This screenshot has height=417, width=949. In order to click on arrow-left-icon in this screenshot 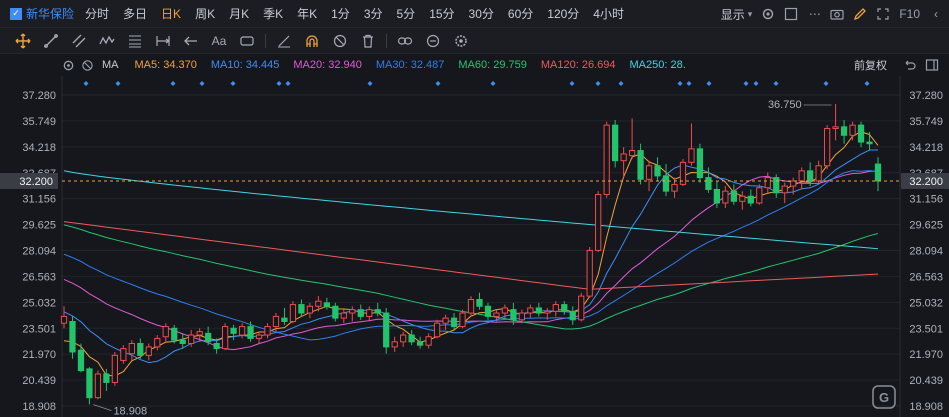, I will do `click(191, 41)`.